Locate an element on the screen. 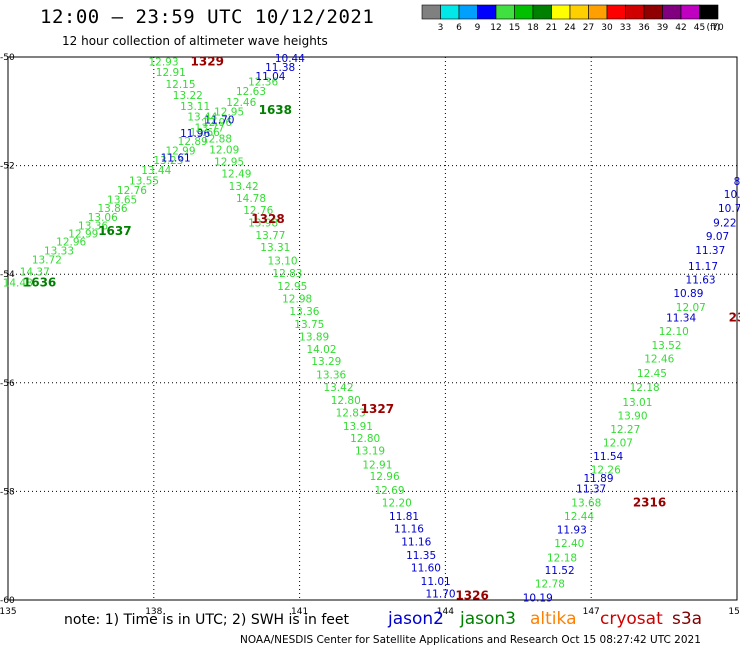  wave-height-point: 12.07 is located at coordinates (618, 444).